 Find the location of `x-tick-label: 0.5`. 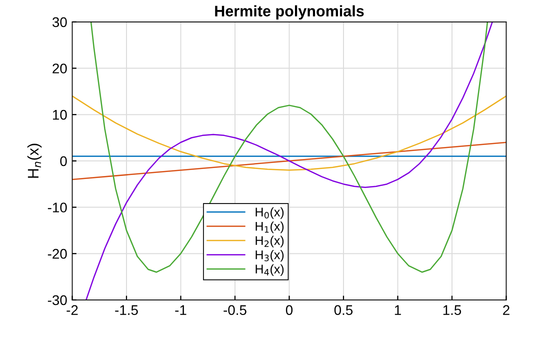

x-tick-label: 0.5 is located at coordinates (343, 310).